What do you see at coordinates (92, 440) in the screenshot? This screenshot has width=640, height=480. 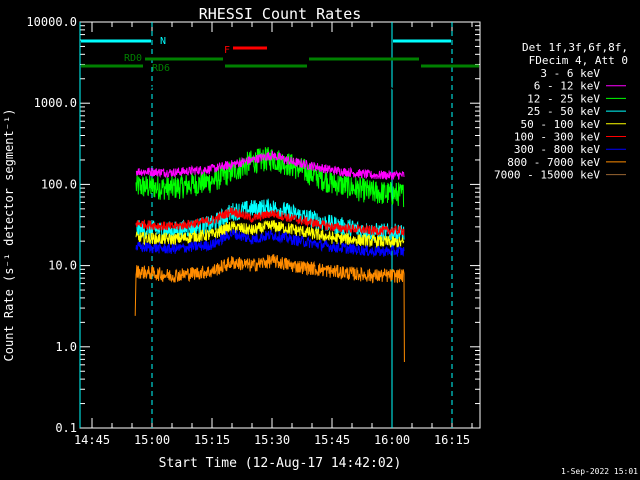 I see `x-tick-label: 14:45` at bounding box center [92, 440].